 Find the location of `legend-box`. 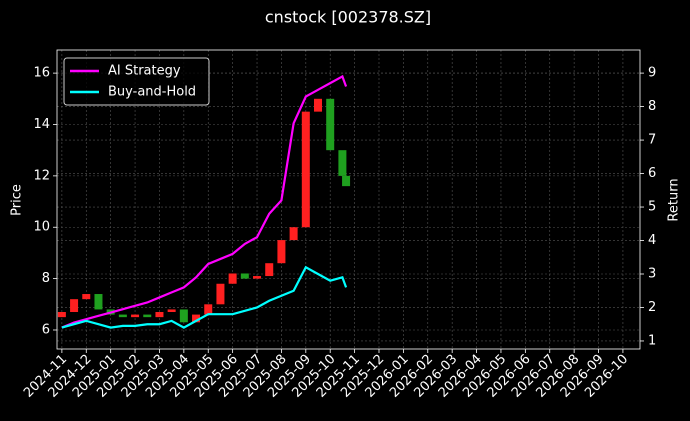

legend-box is located at coordinates (136, 81).